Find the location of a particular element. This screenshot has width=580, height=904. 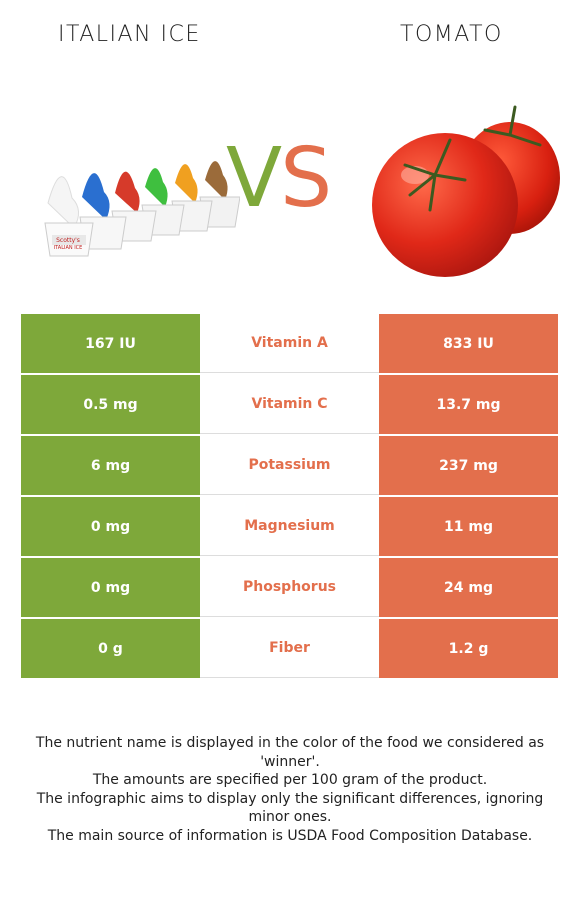

right-value: 13.7 mg is located at coordinates (468, 404).